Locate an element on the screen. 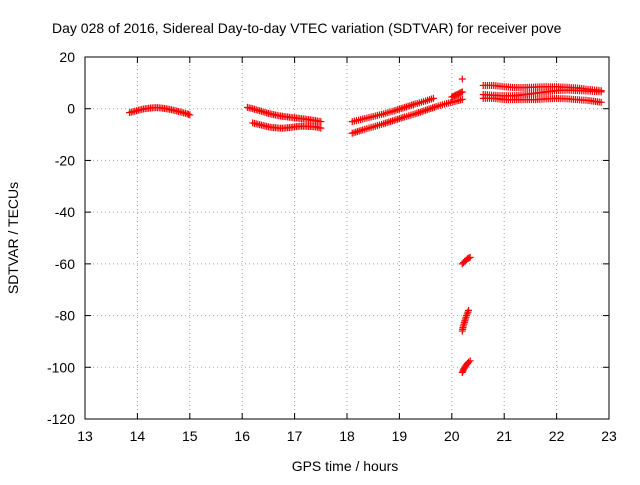 The image size is (640, 485). y-tick-label: -40 is located at coordinates (65, 212).